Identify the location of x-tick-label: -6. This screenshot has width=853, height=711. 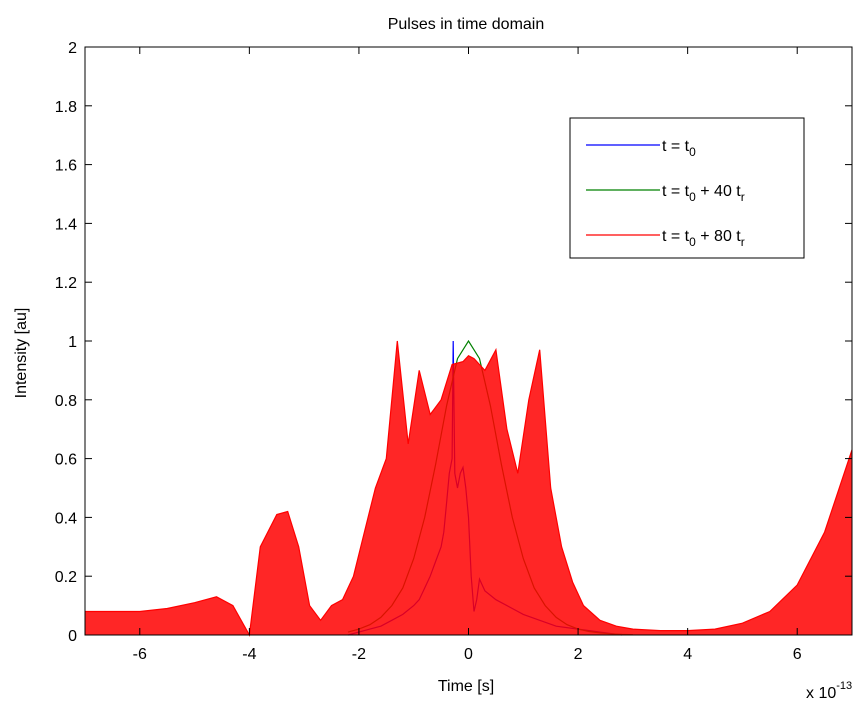
(140, 654).